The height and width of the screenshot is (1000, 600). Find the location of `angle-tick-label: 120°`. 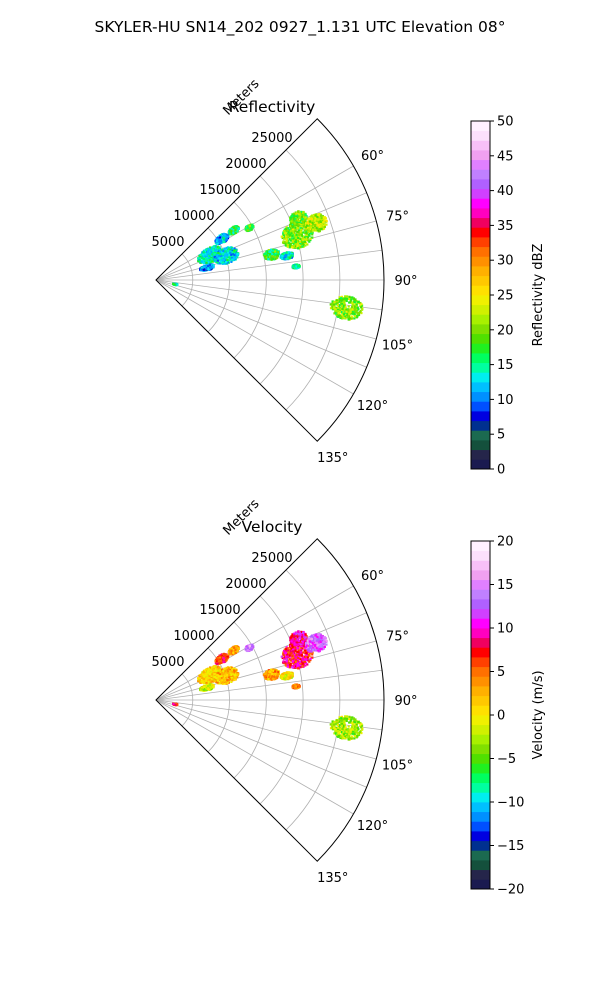

angle-tick-label: 120° is located at coordinates (372, 406).